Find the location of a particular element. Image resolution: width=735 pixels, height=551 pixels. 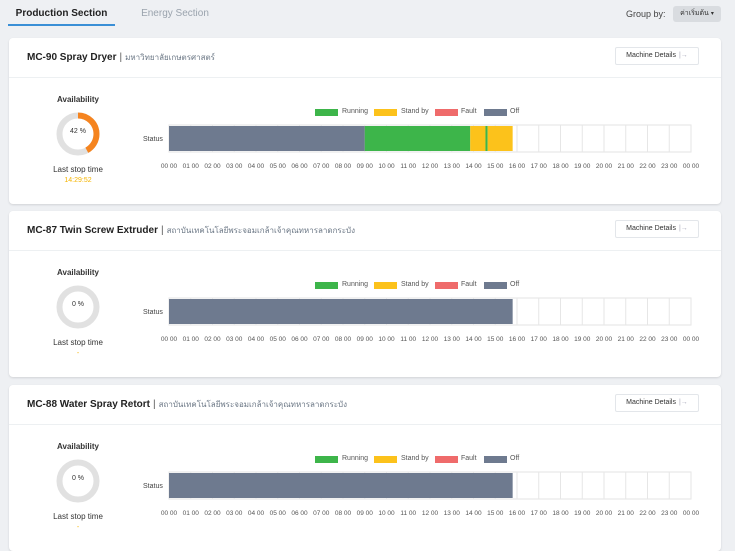

hour-tick-label: 07 00 is located at coordinates (321, 339).